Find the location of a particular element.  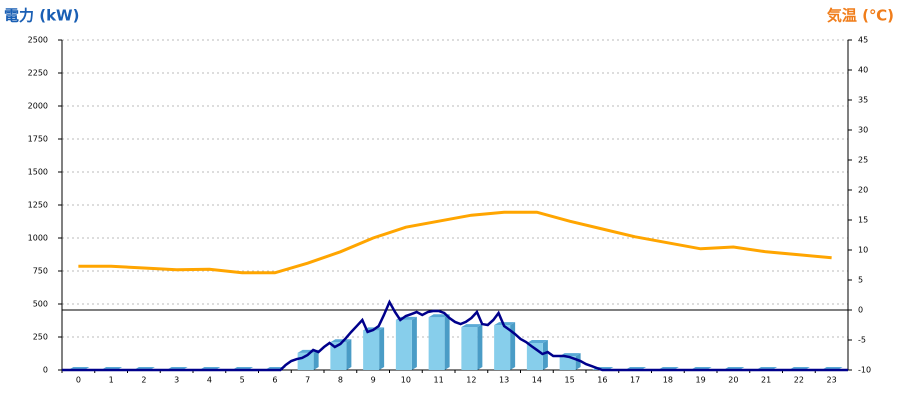

y2-tick-label: 30 is located at coordinates (863, 130).